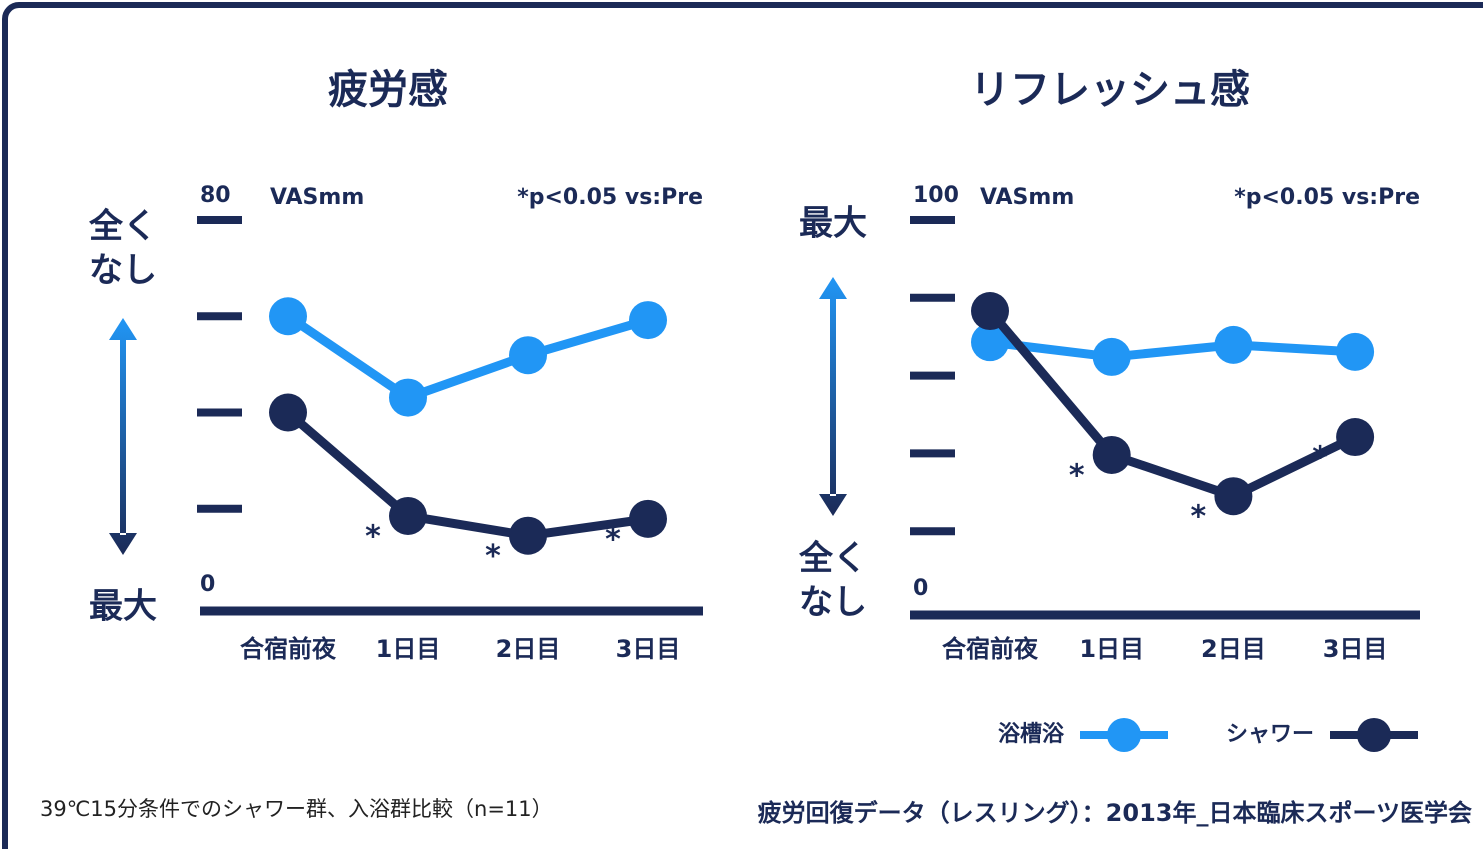  I want to click on axis-top-label: 全く, so click(122, 227).